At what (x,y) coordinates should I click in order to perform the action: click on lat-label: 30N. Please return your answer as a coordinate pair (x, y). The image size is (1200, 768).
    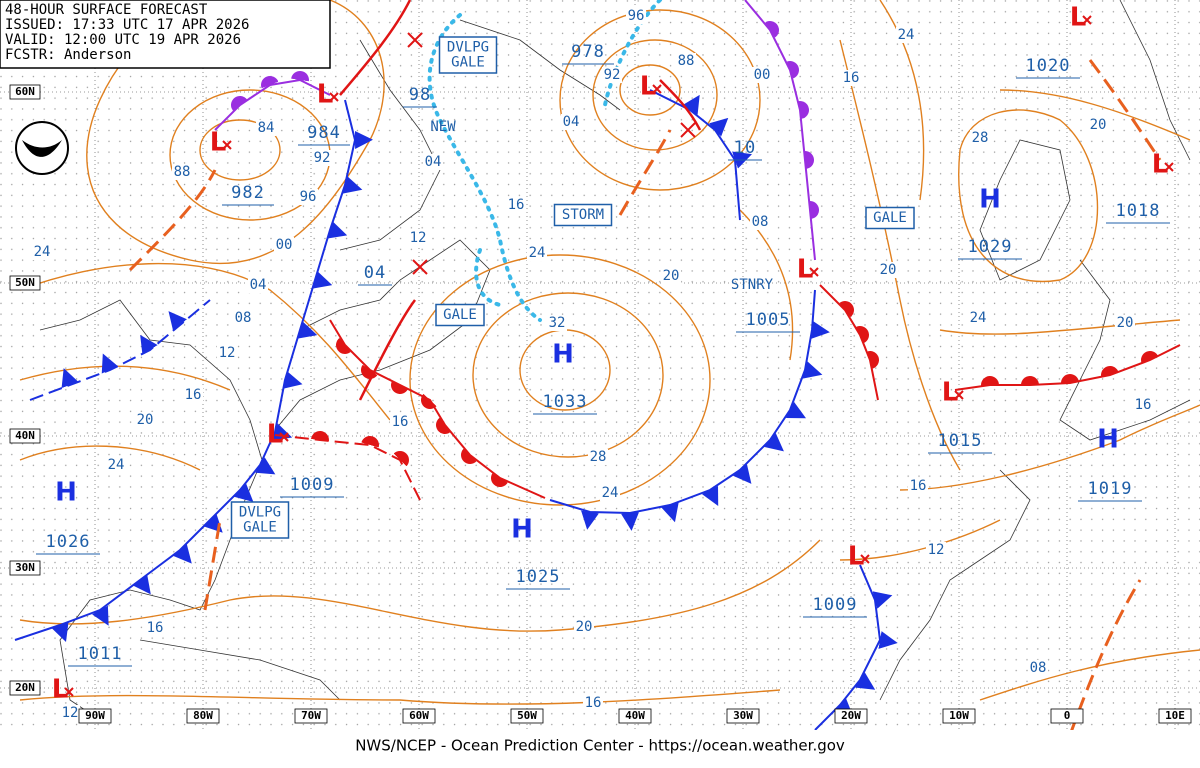
    Looking at the image, I should click on (25, 567).